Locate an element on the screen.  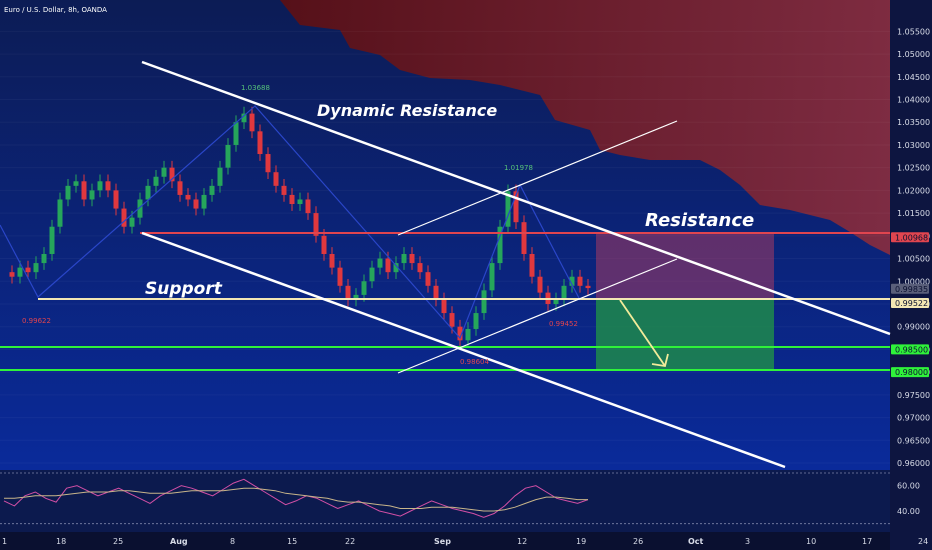
date-tick-3: Aug is located at coordinates (179, 541).